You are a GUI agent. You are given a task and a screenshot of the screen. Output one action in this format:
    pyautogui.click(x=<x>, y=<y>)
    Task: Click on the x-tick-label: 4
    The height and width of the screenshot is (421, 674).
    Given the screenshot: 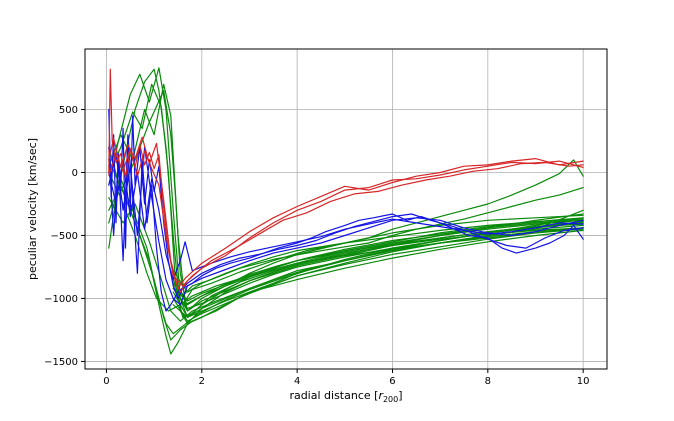 What is the action you would take?
    pyautogui.click(x=297, y=381)
    